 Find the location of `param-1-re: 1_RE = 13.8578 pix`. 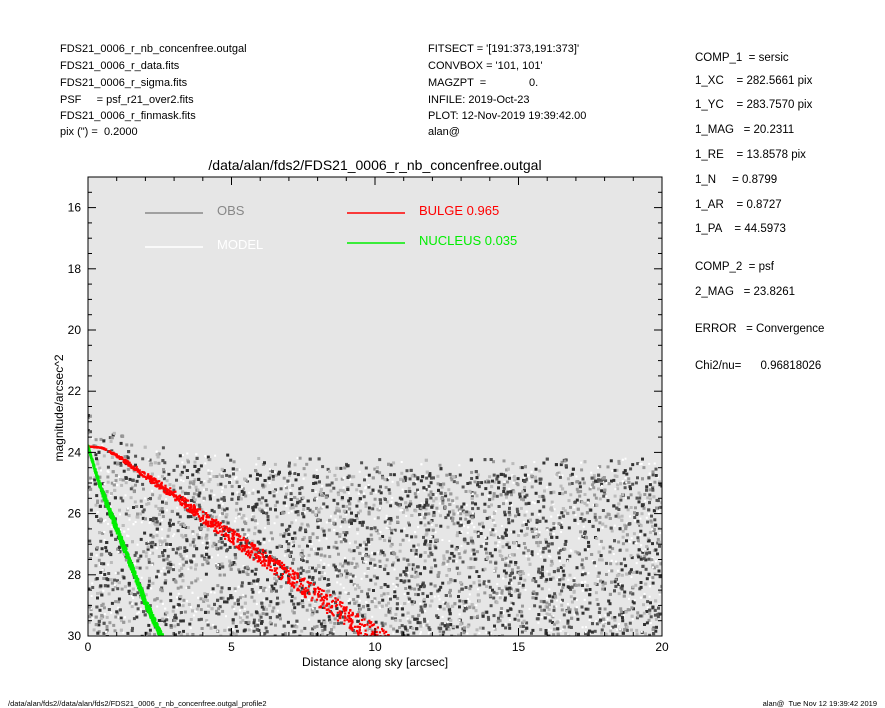

param-1-re: 1_RE = 13.8578 pix is located at coordinates (750, 155).